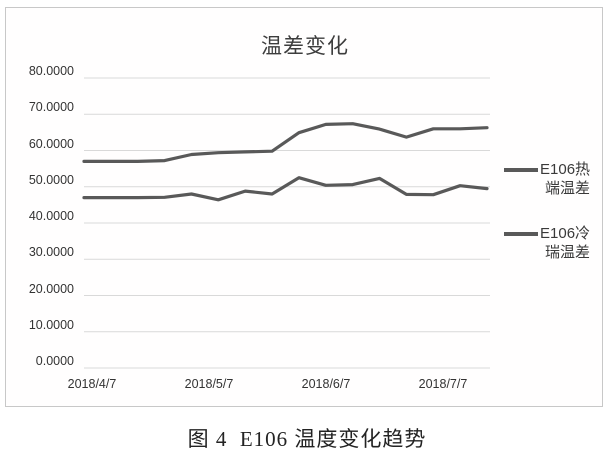  I want to click on y-axis-tick-label: 20.0000, so click(51, 288).